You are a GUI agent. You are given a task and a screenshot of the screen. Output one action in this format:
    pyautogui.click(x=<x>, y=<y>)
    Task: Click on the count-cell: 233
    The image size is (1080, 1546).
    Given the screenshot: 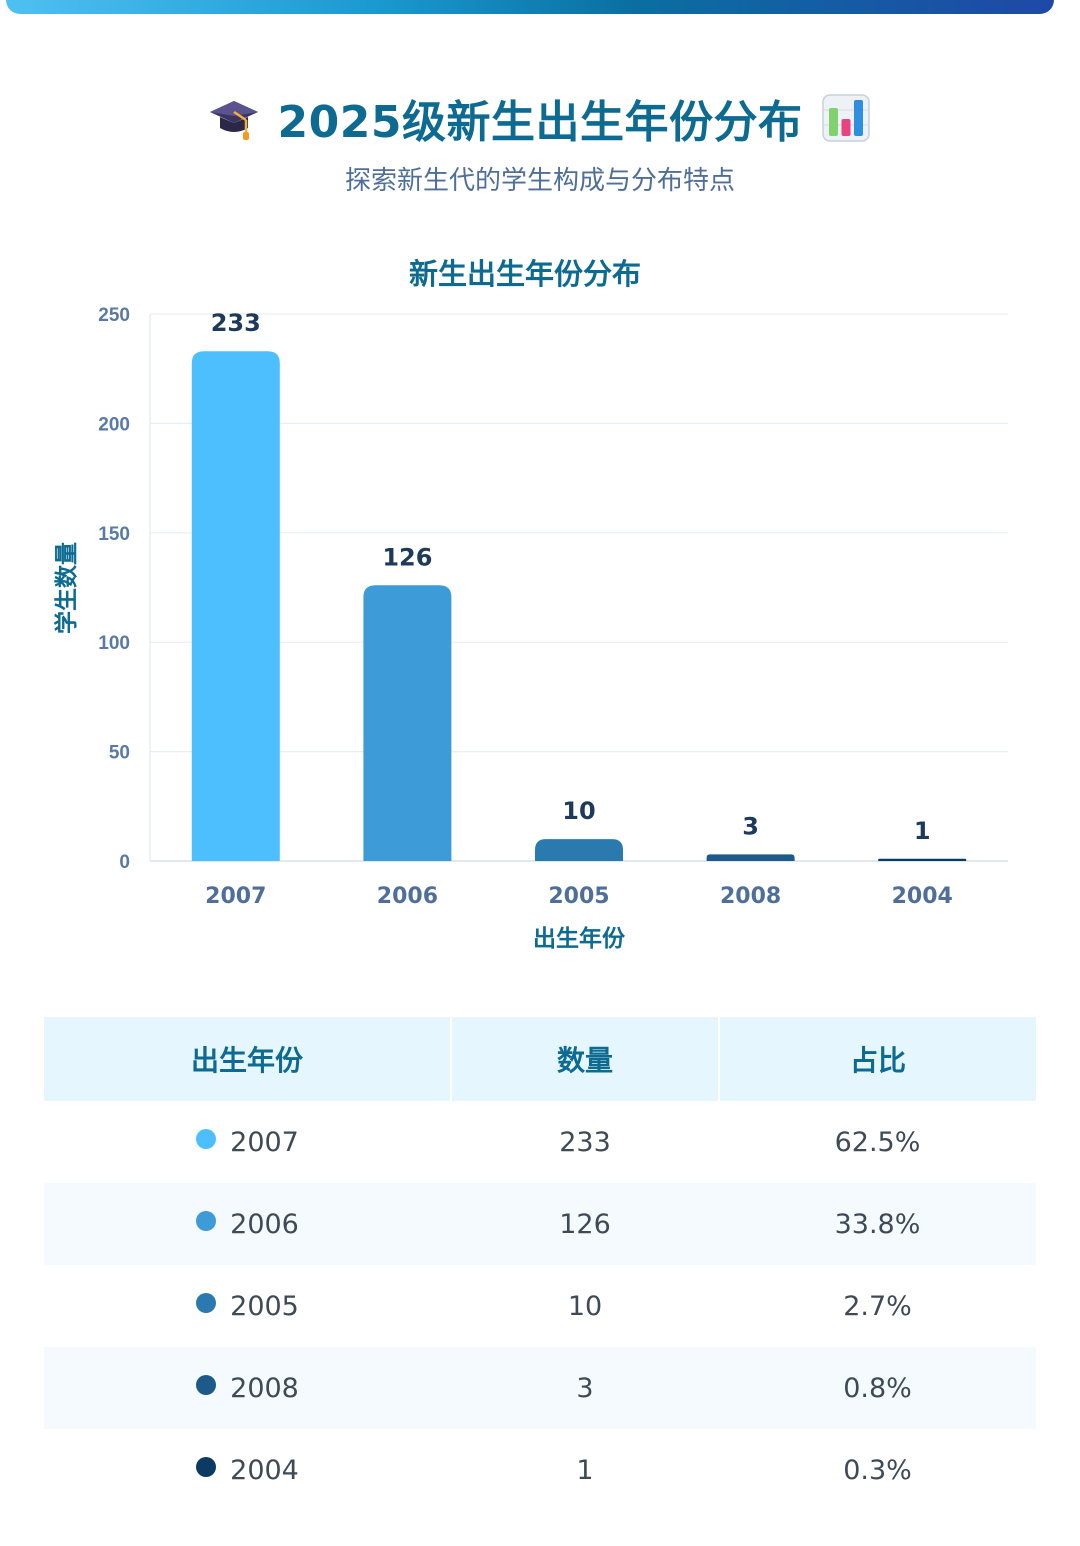 What is the action you would take?
    pyautogui.click(x=585, y=1142)
    